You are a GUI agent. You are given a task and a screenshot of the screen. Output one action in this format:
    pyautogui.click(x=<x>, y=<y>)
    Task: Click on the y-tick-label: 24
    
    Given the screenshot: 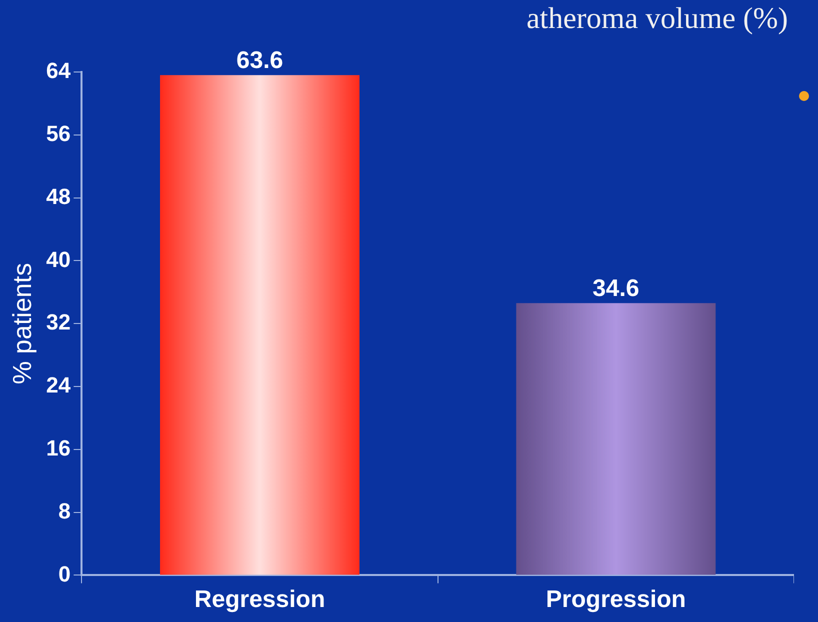 What is the action you would take?
    pyautogui.click(x=59, y=385)
    